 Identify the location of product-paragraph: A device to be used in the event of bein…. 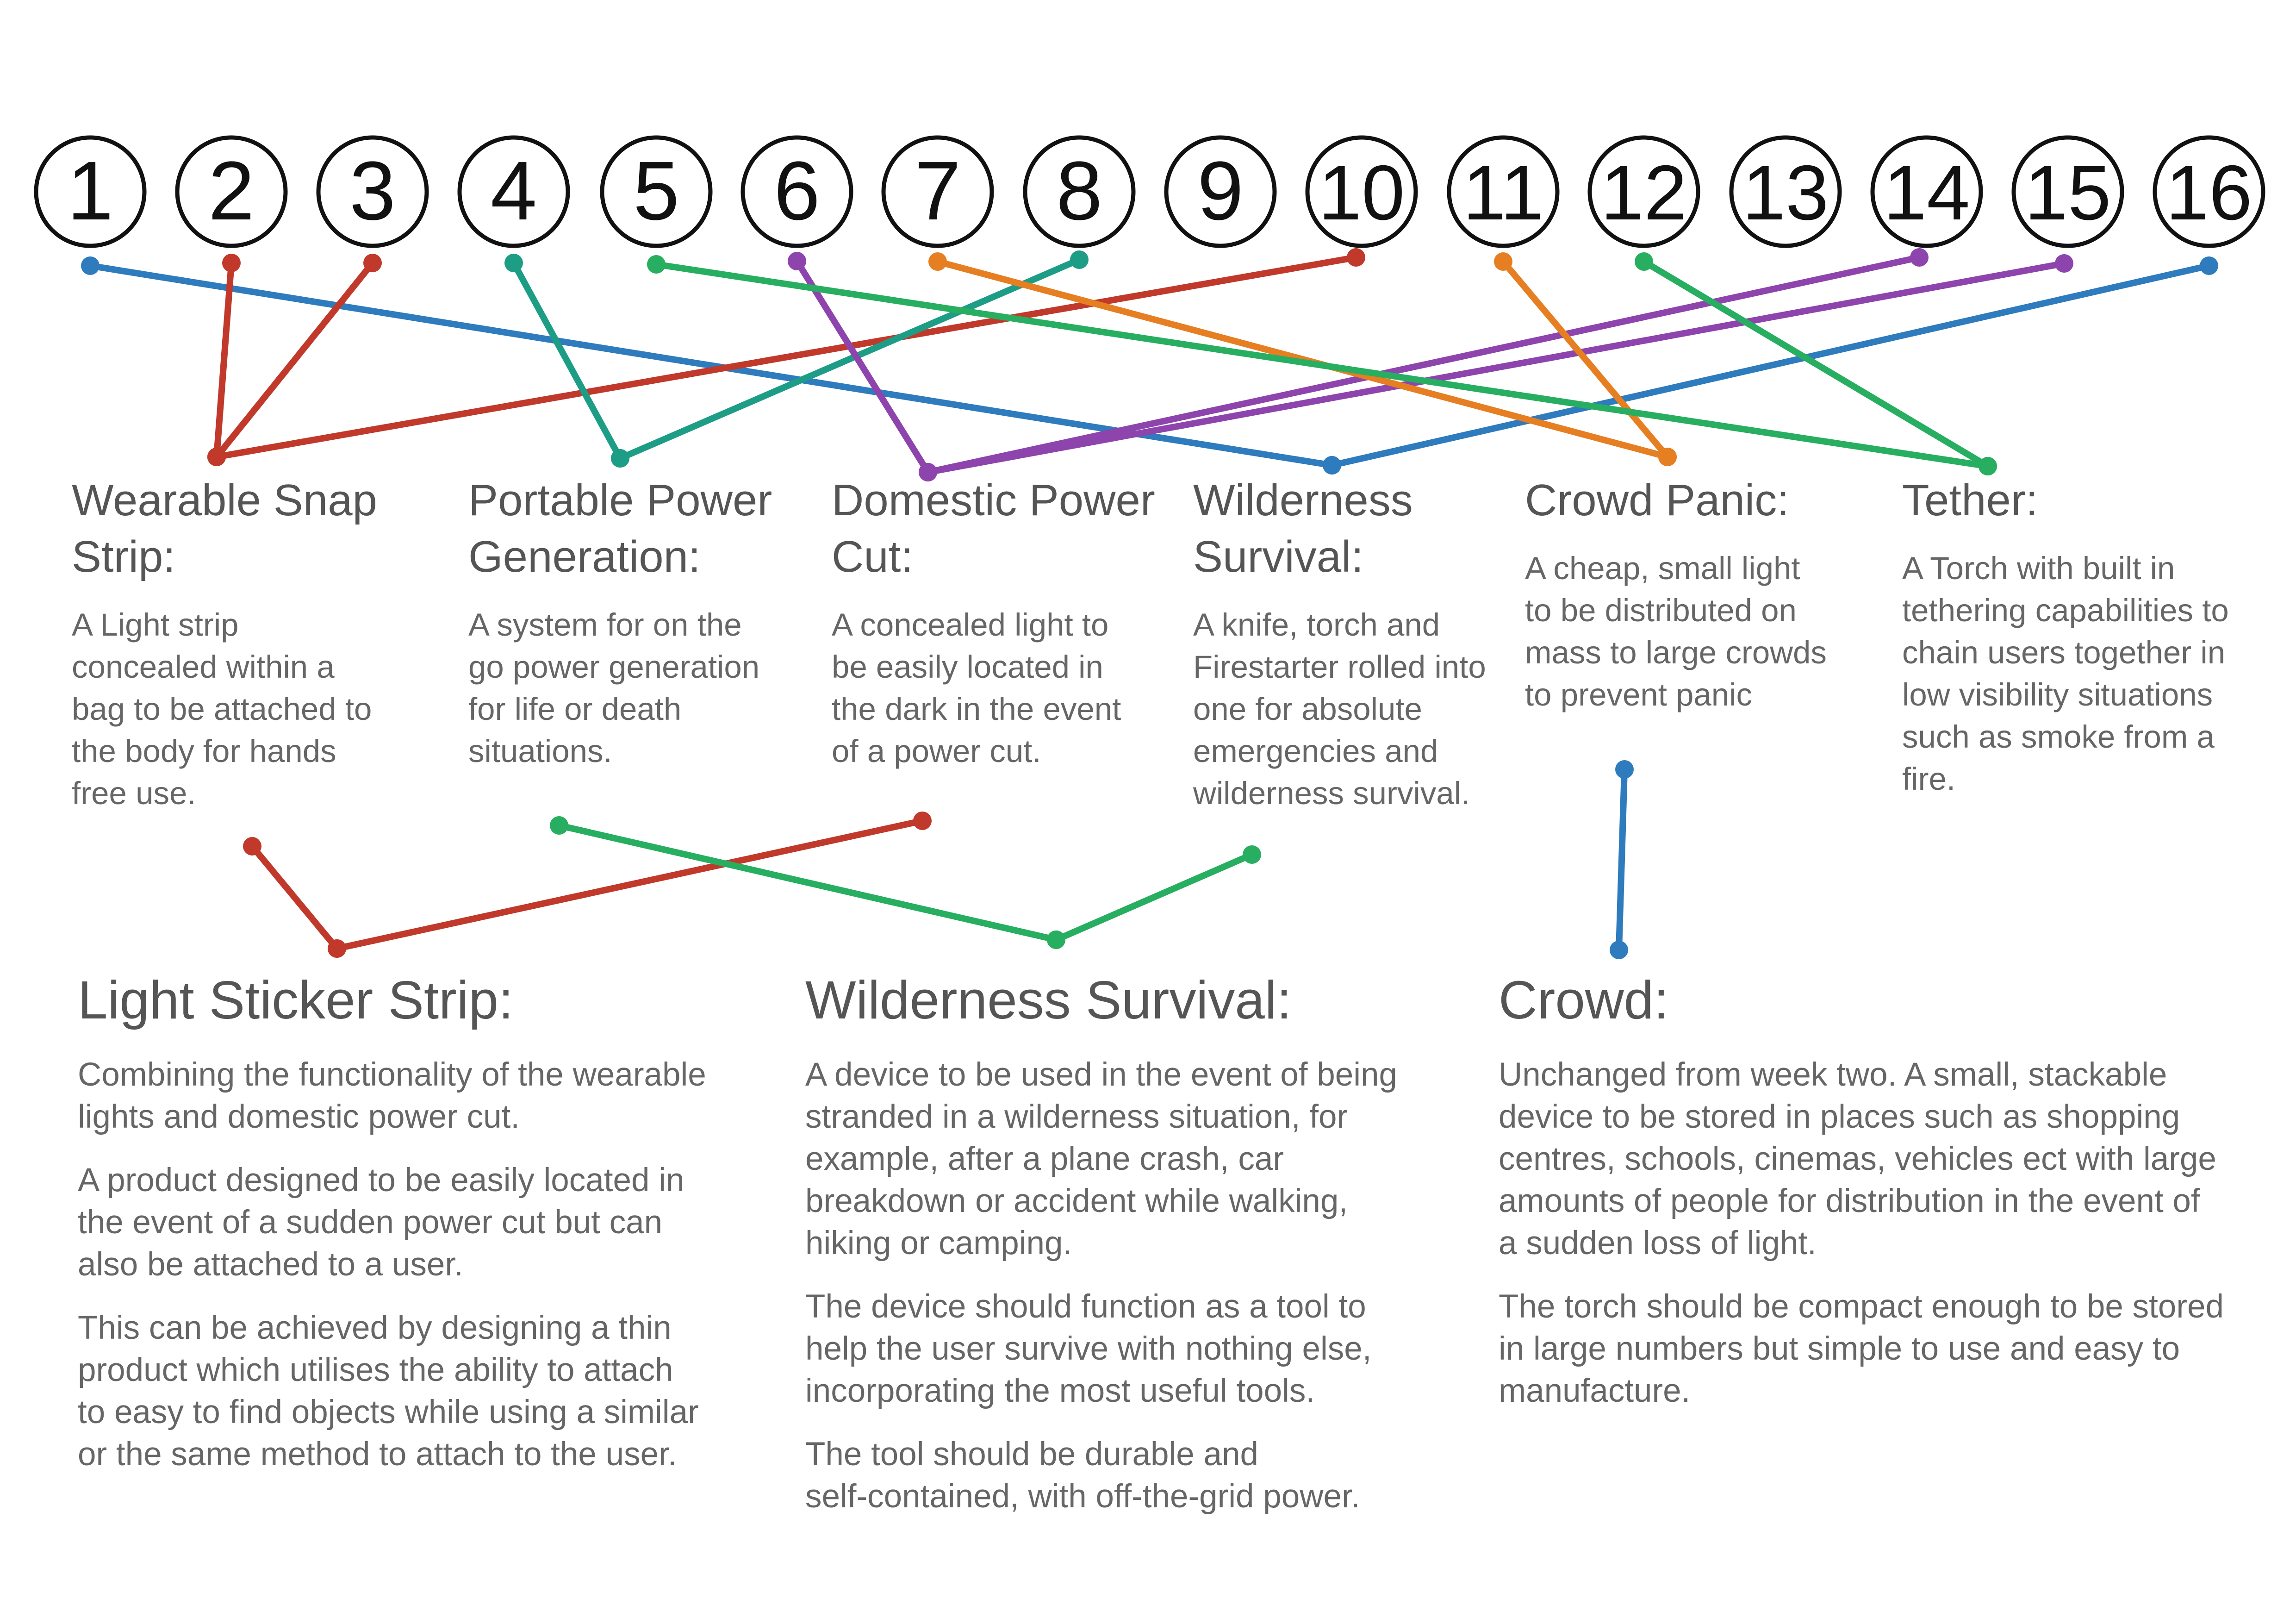
(1101, 1159).